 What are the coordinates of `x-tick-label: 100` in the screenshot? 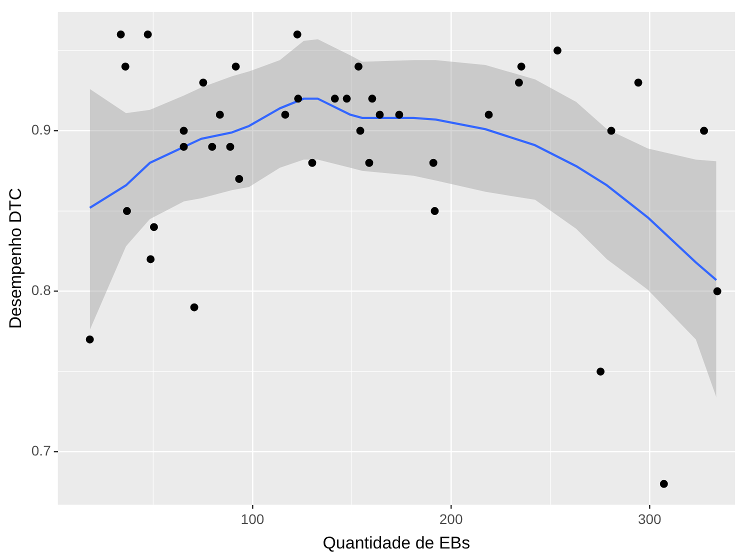 It's located at (252, 519).